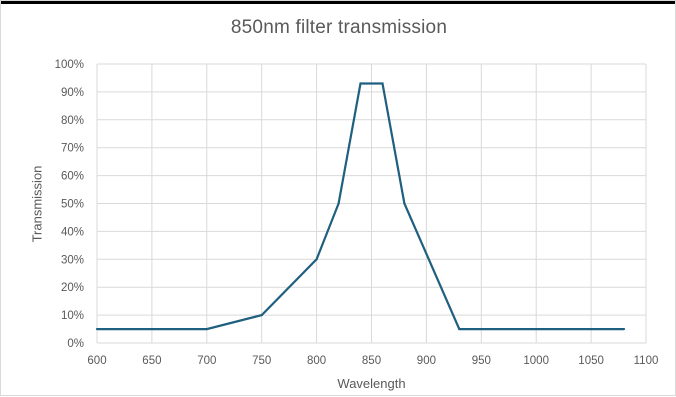 The width and height of the screenshot is (676, 397). Describe the element at coordinates (206, 361) in the screenshot. I see `x-tick-label: 700` at that location.